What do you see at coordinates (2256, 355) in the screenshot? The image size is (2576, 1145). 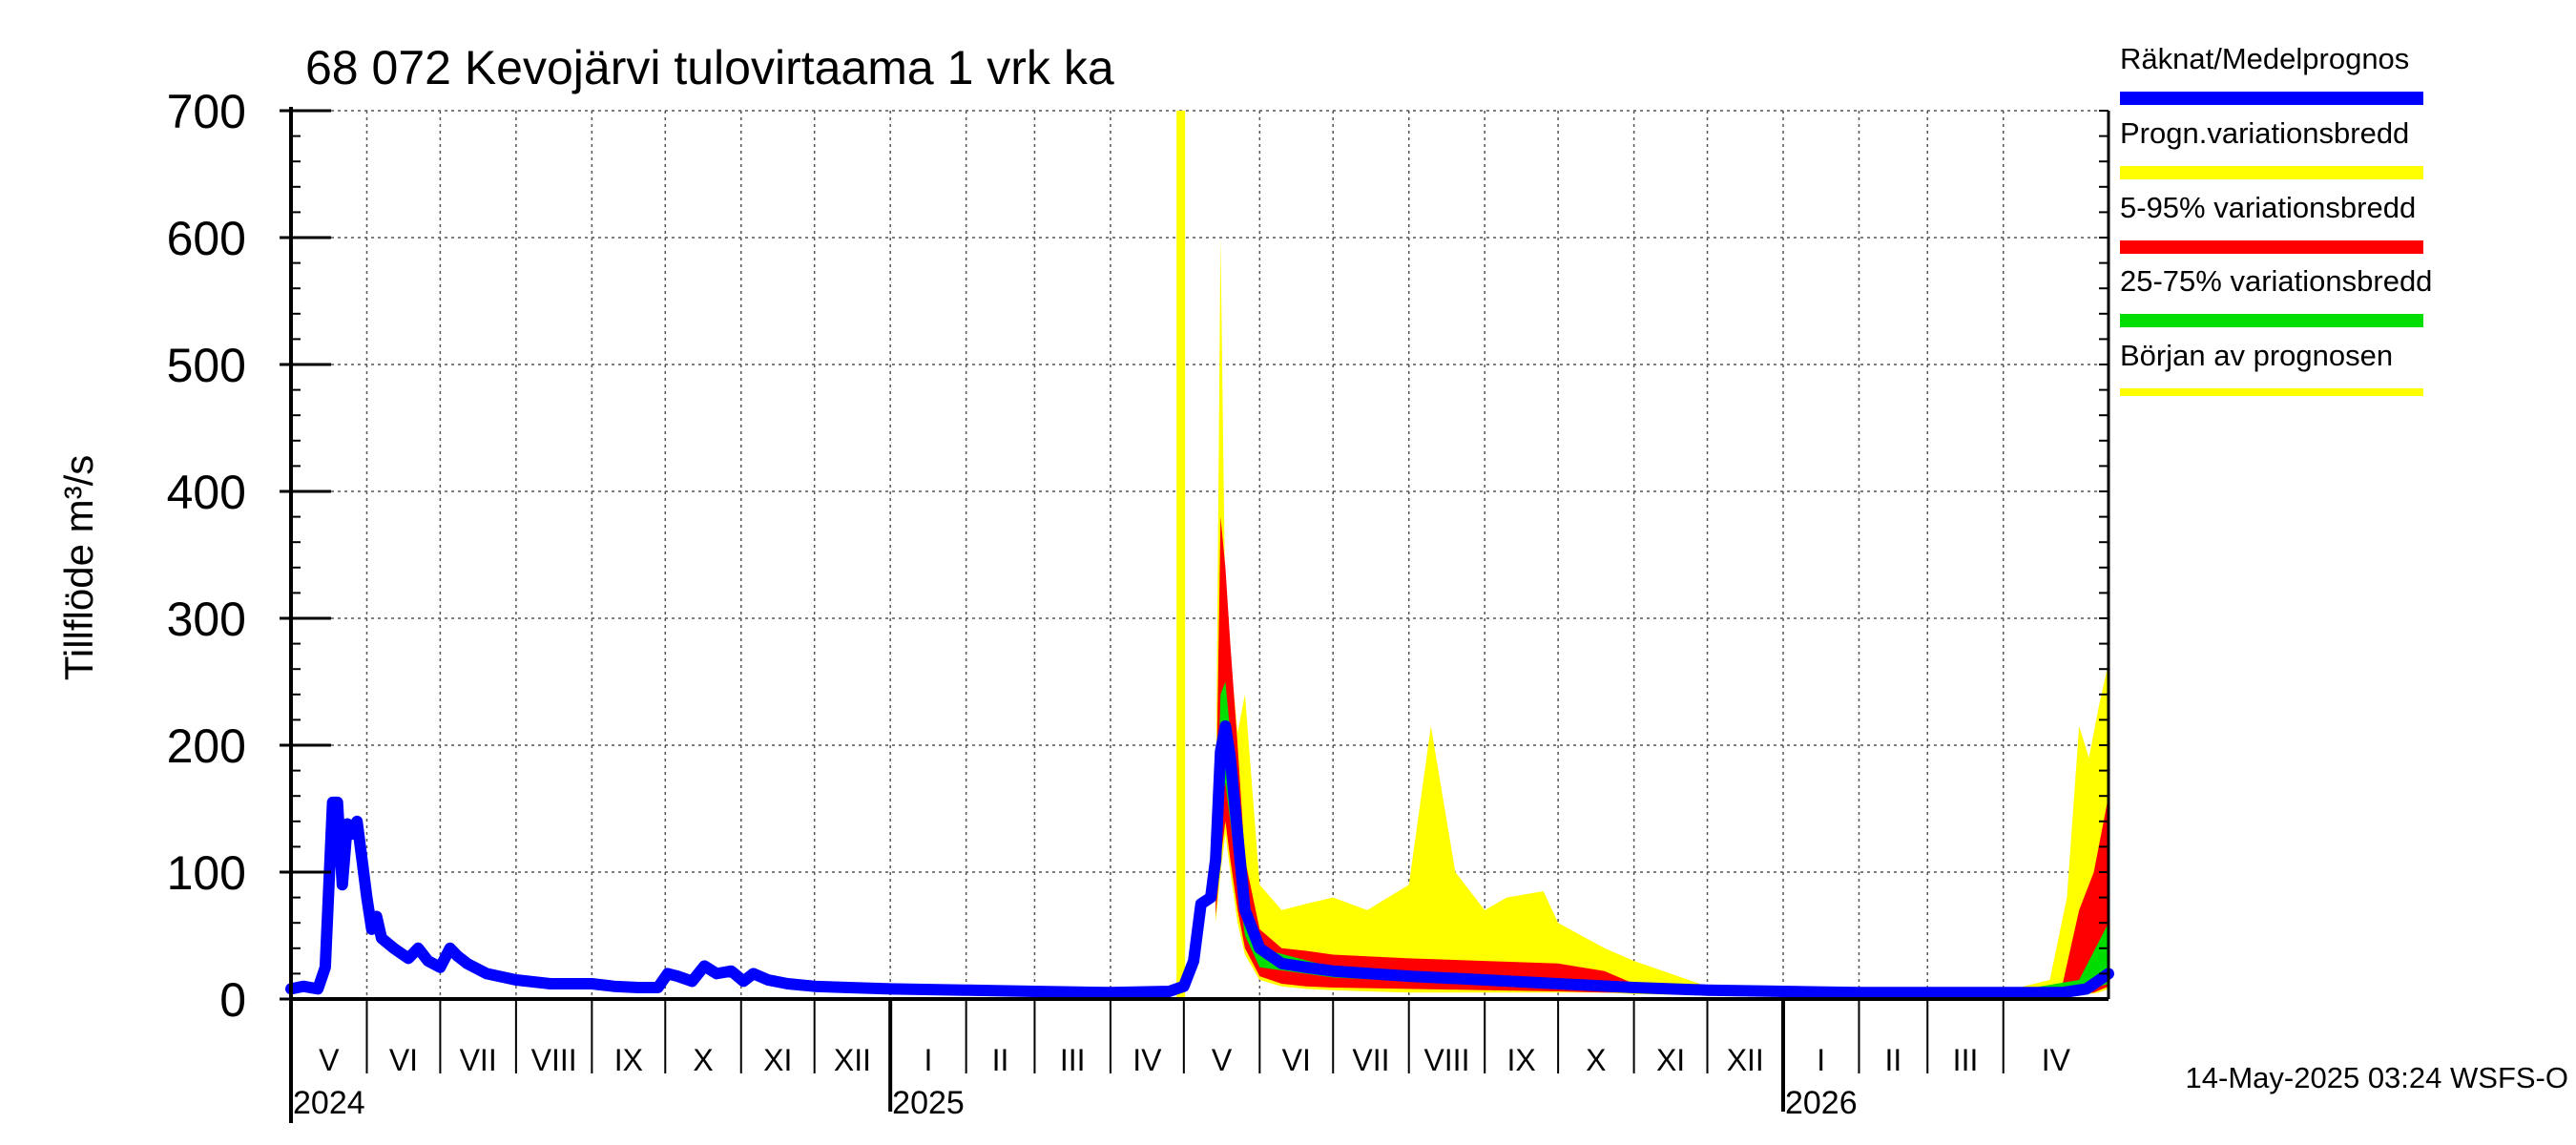 I see `legend-label: Början av prognosen` at bounding box center [2256, 355].